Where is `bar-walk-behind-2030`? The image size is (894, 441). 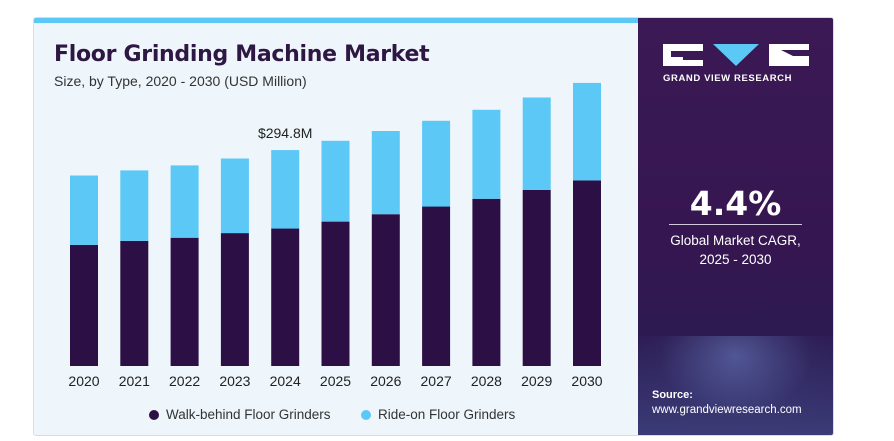 bar-walk-behind-2030 is located at coordinates (587, 273).